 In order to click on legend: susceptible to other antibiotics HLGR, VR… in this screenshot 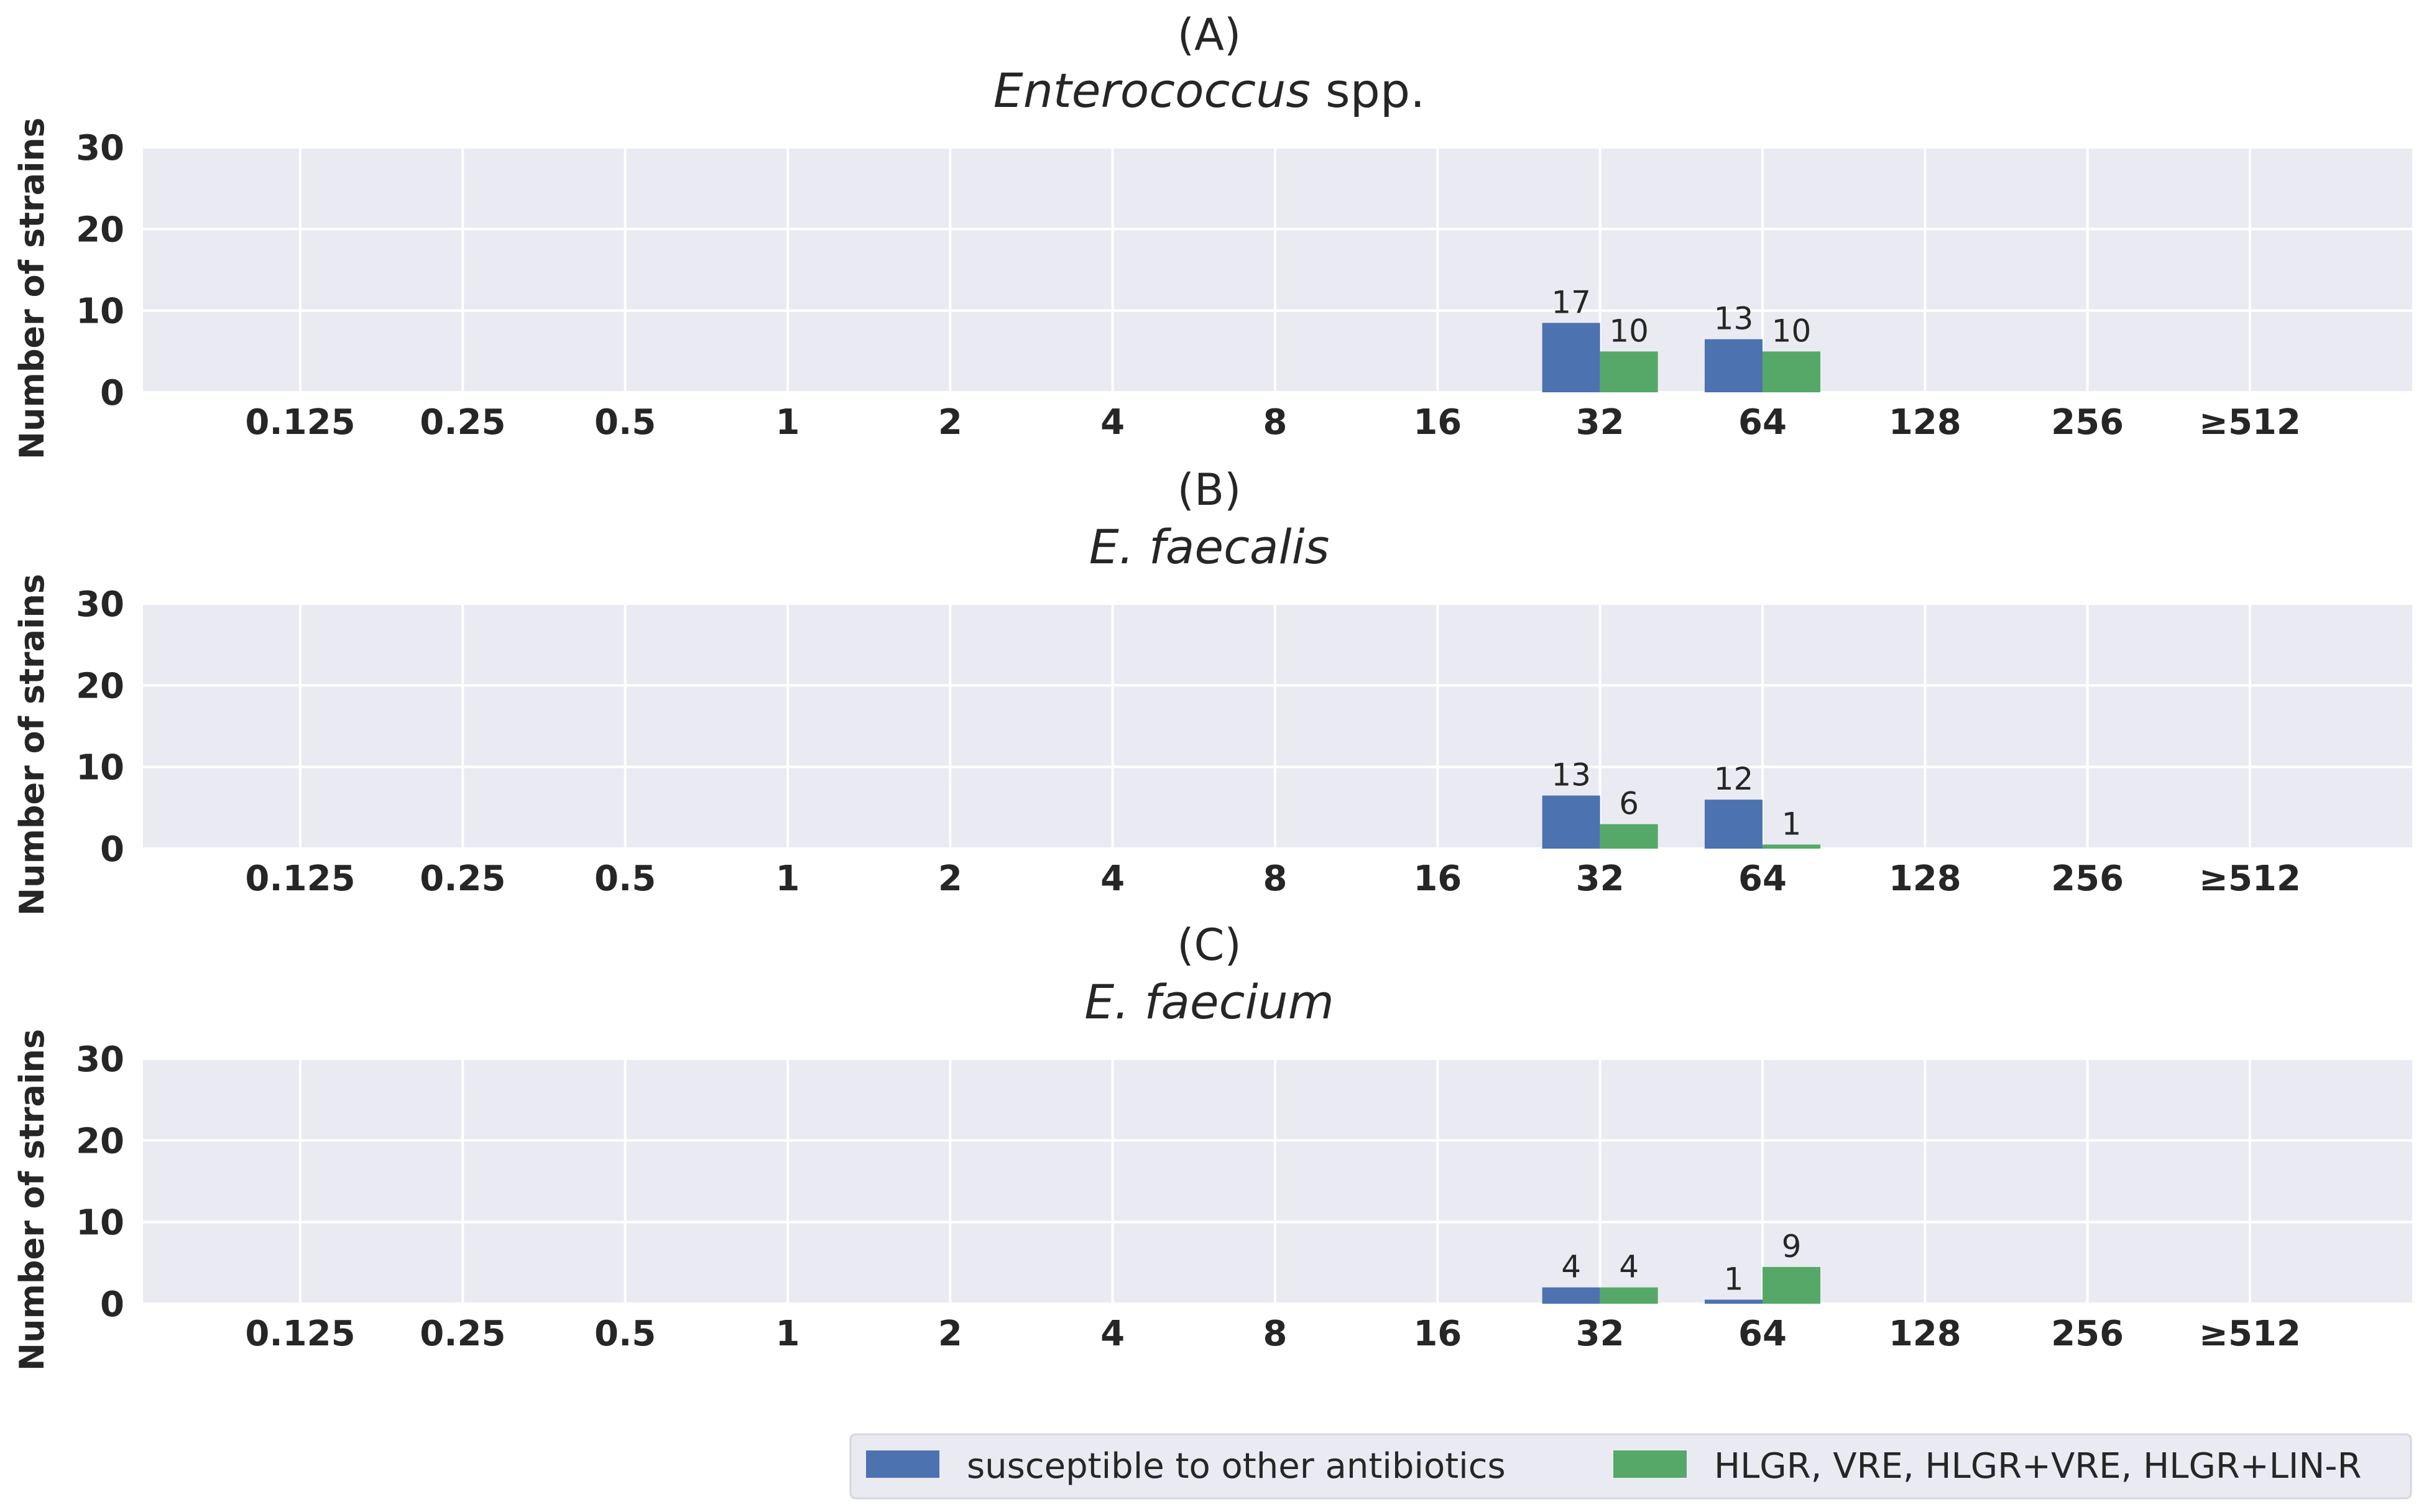, I will do `click(1630, 1466)`.